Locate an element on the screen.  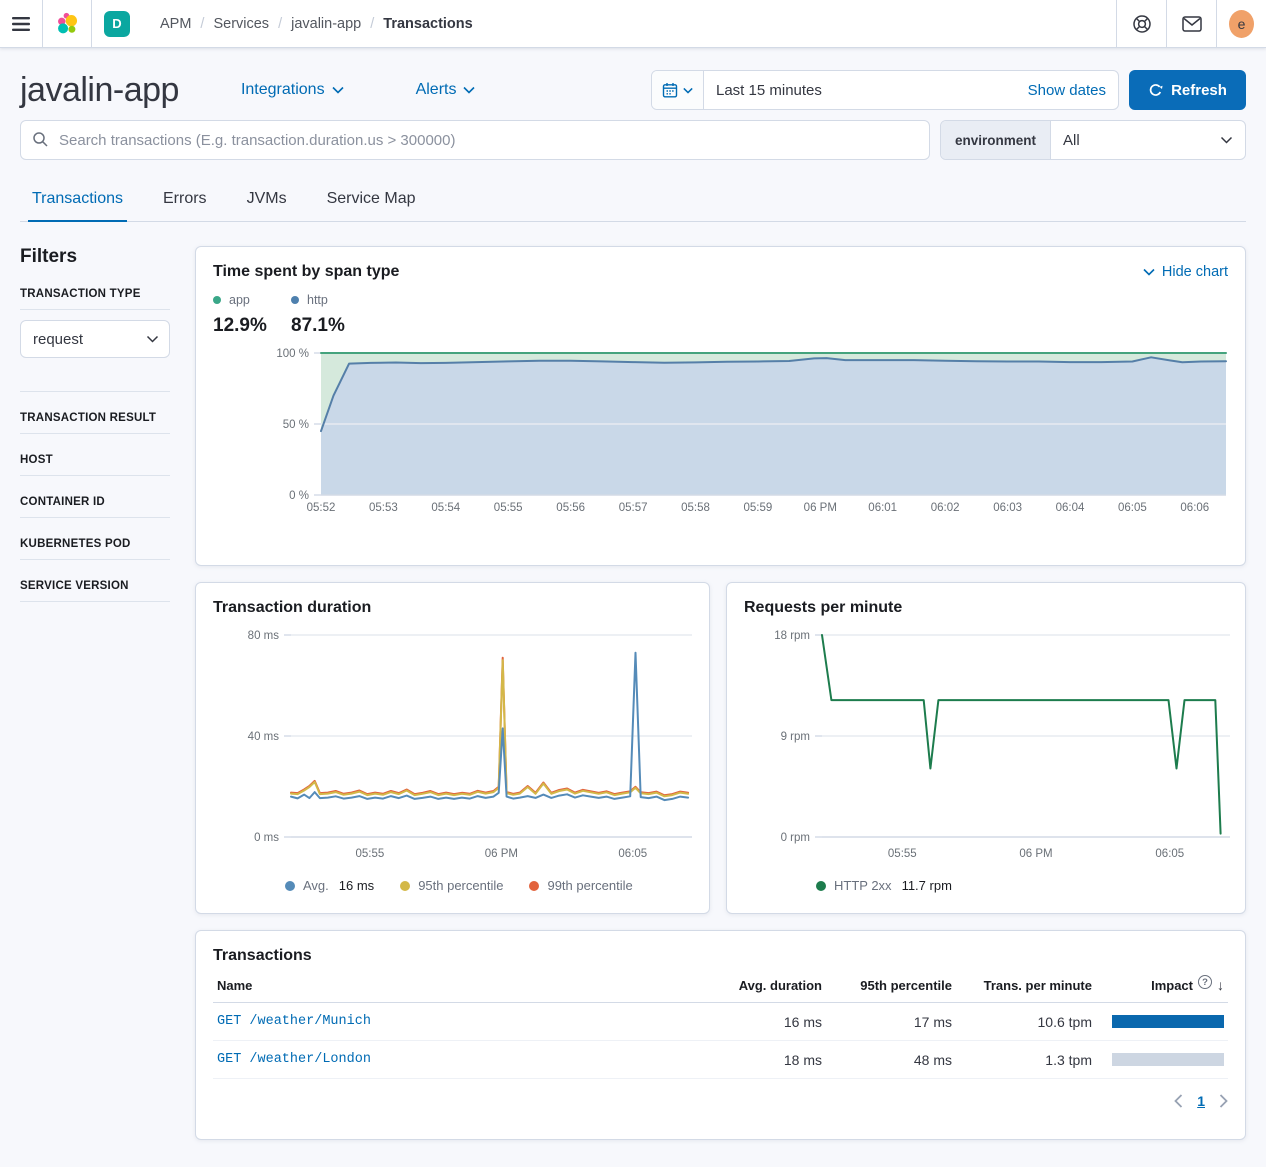
legend-item-95th: 95th percentile is located at coordinates (451, 885).